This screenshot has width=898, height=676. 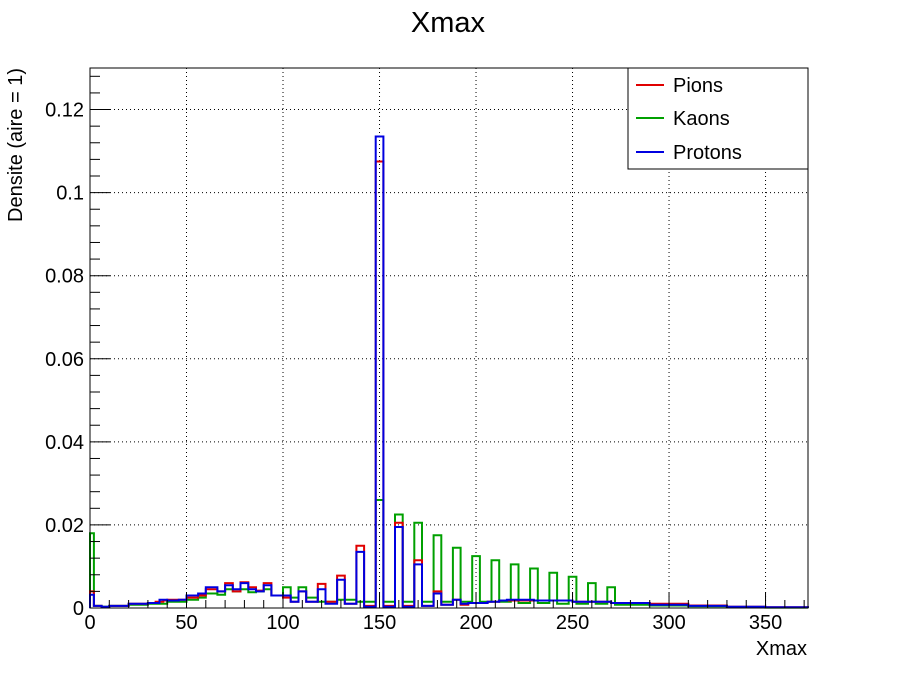 What do you see at coordinates (765, 623) in the screenshot?
I see `x-tick-label-350: 350` at bounding box center [765, 623].